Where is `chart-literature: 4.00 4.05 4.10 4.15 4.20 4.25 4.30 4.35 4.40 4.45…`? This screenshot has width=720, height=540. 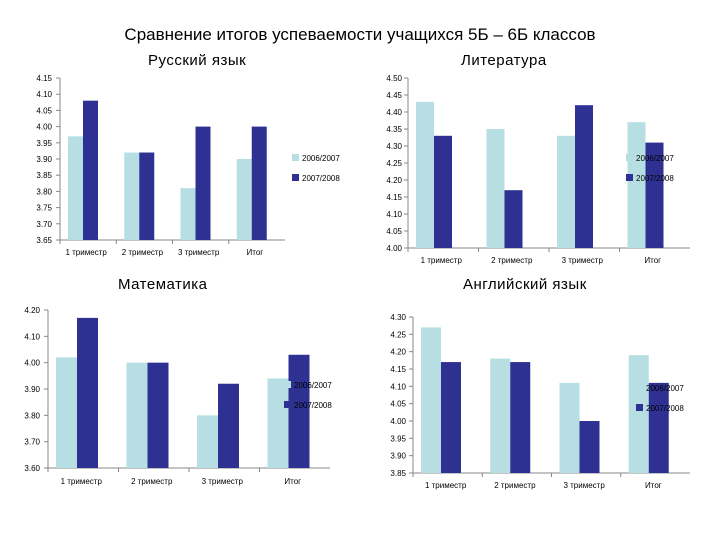 chart-literature: 4.00 4.05 4.10 4.15 4.20 4.25 4.30 4.35 4.40 4.45… is located at coordinates (538, 169).